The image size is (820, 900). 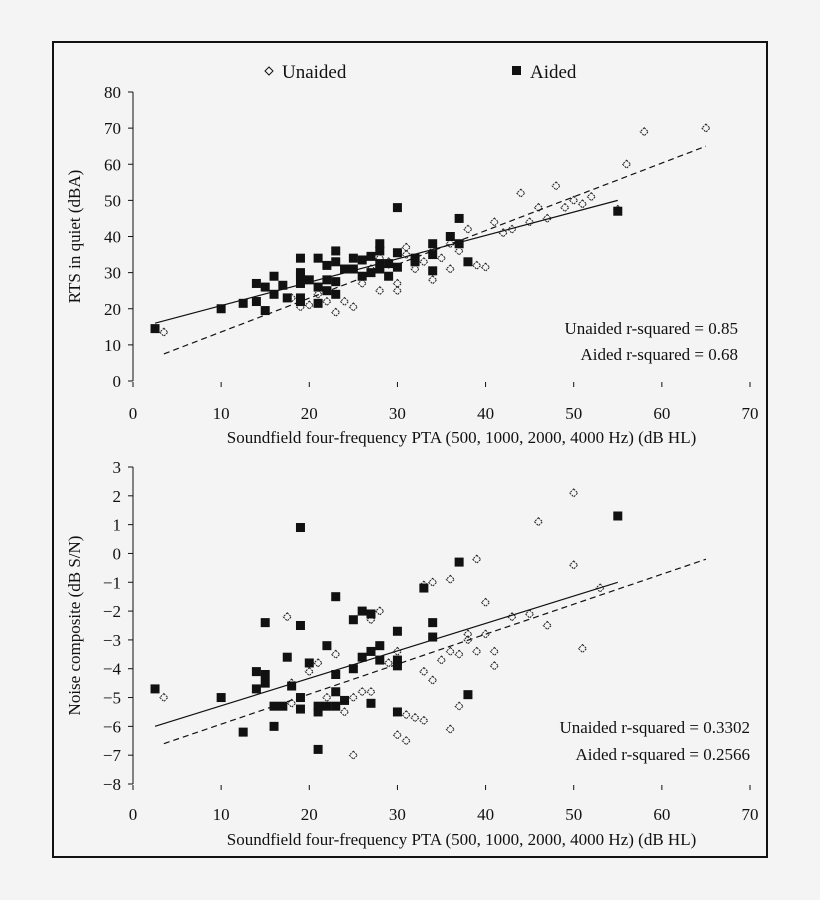 What do you see at coordinates (516, 70) in the screenshot?
I see `legend-aided-marker` at bounding box center [516, 70].